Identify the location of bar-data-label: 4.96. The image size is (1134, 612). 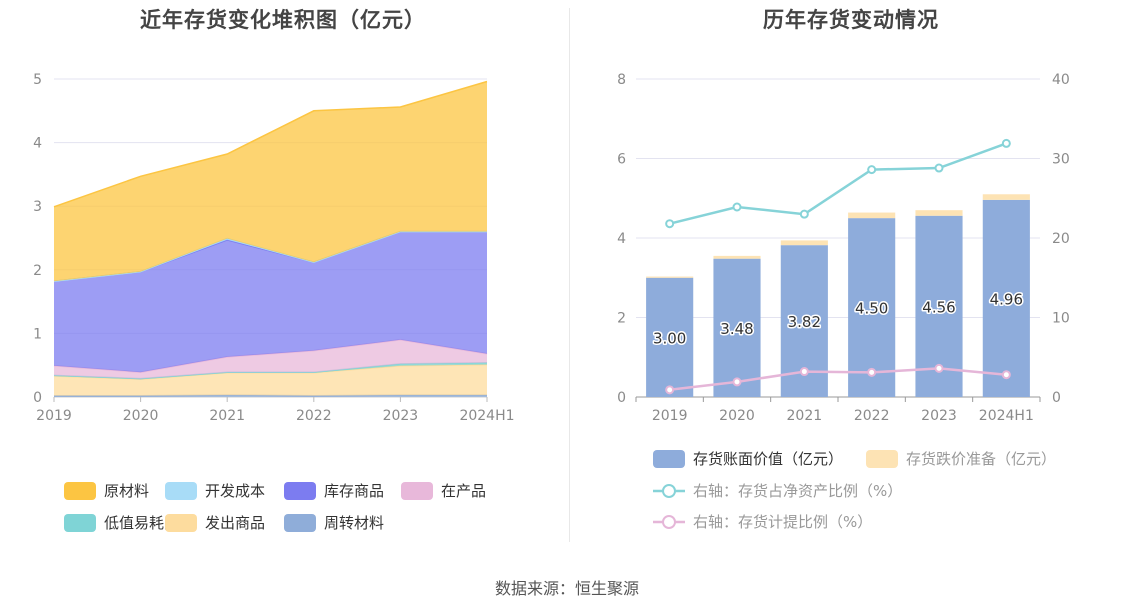
(1006, 299).